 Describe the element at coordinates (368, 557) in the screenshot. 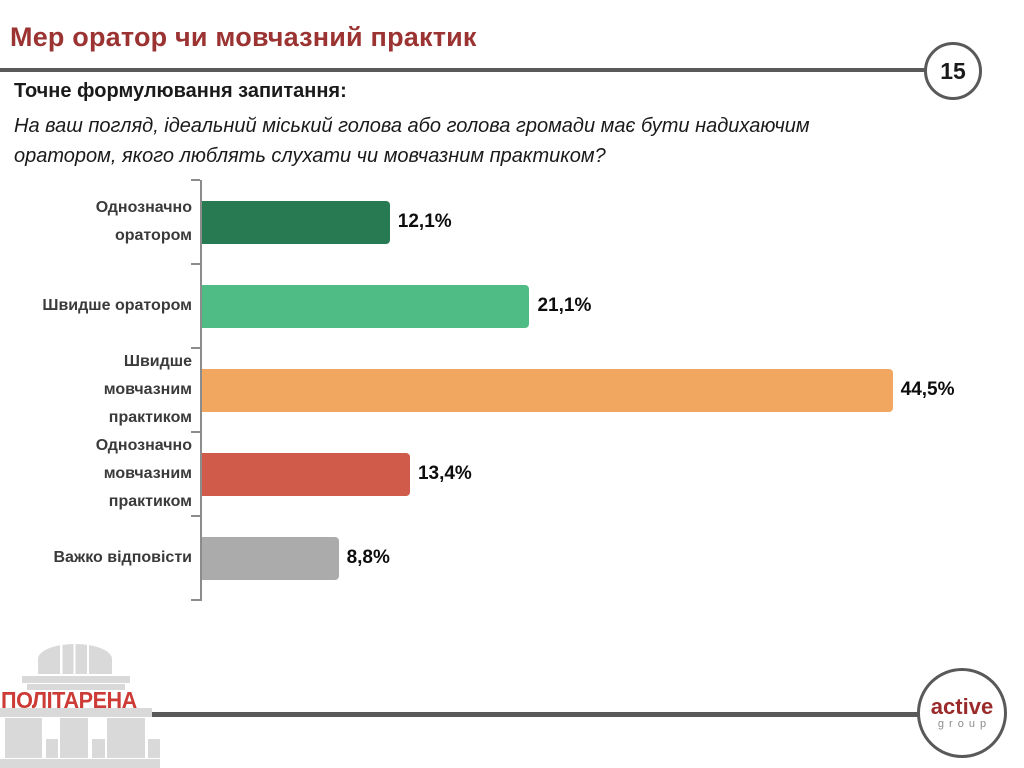

I see `value-label: 8,8%` at that location.